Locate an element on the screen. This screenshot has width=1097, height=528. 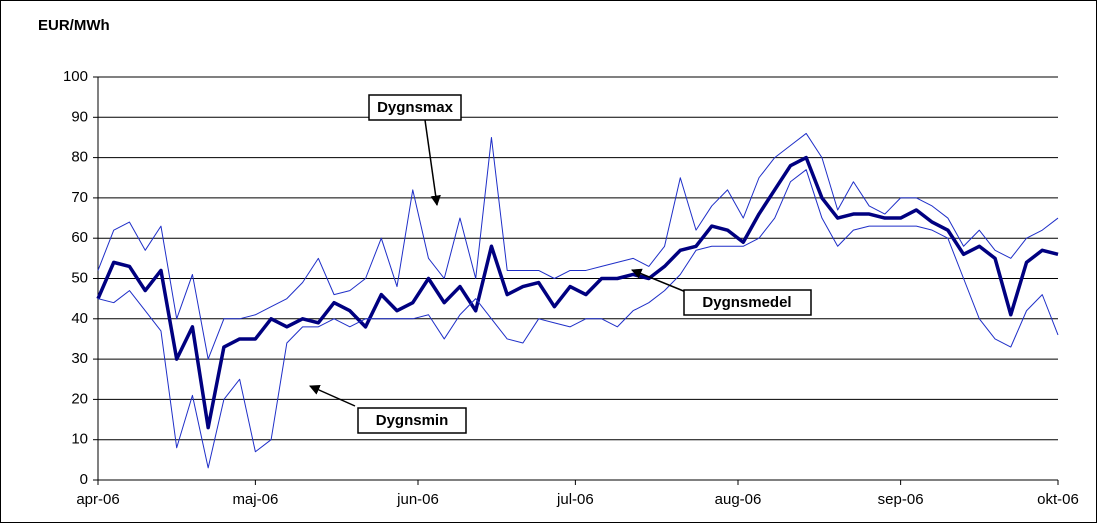
y-tick-label: 10 is located at coordinates (79, 439).